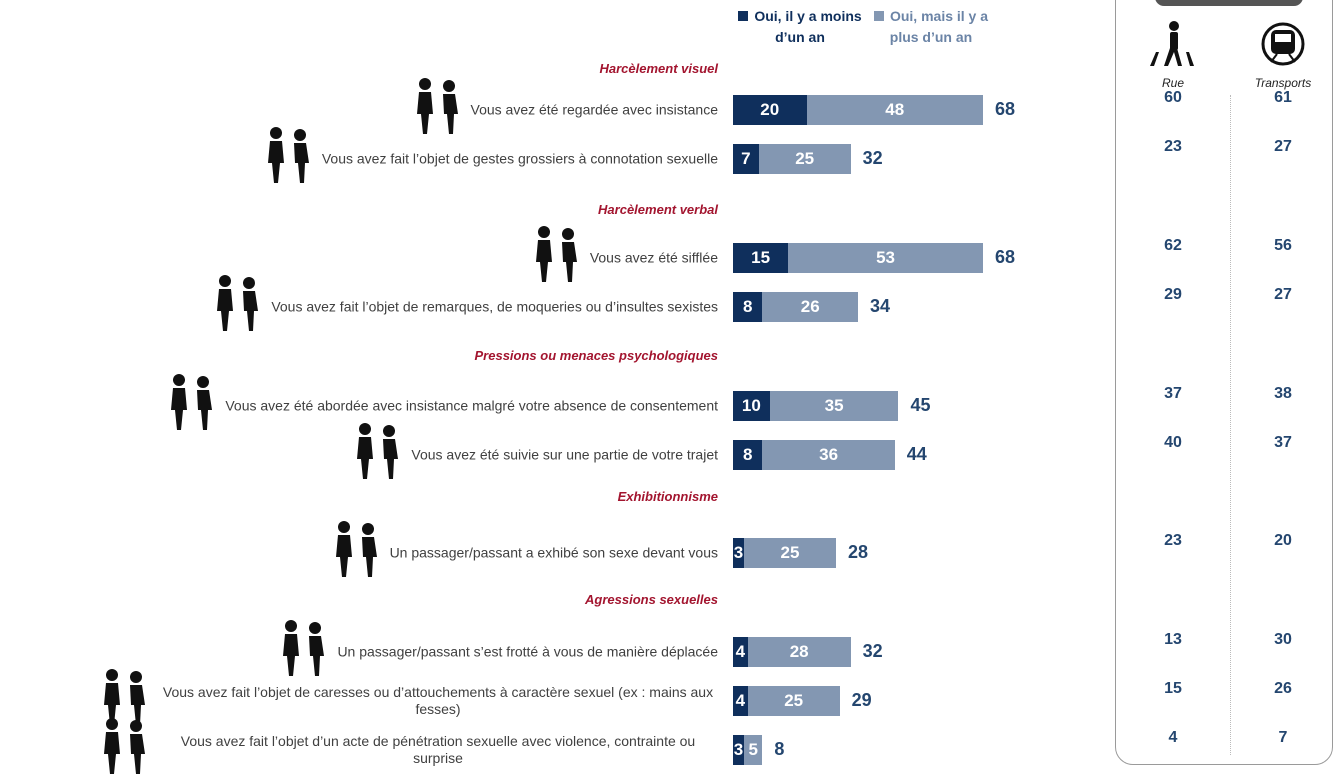  I want to click on table-value: 26, so click(1283, 688).